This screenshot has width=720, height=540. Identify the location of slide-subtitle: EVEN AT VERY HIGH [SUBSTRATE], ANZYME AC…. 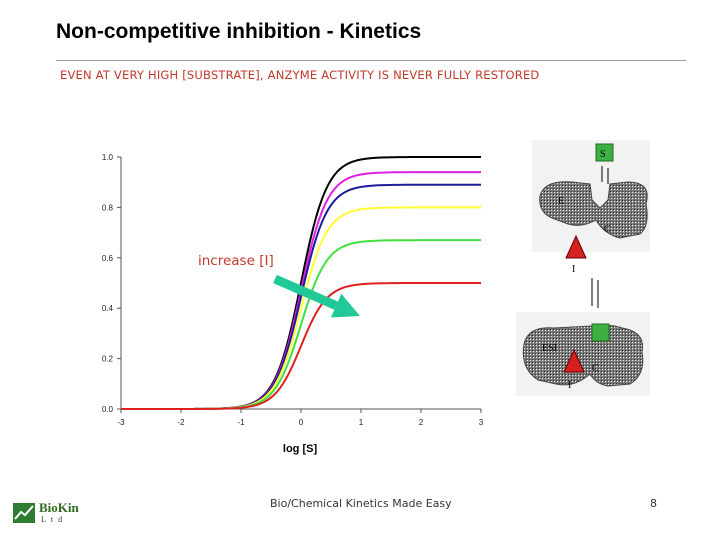
(300, 75).